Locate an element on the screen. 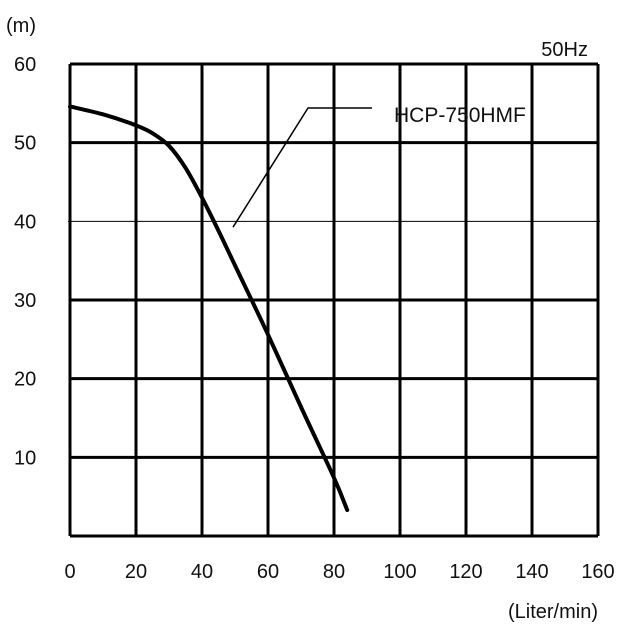  series-label: HCP-750HMF is located at coordinates (460, 115).